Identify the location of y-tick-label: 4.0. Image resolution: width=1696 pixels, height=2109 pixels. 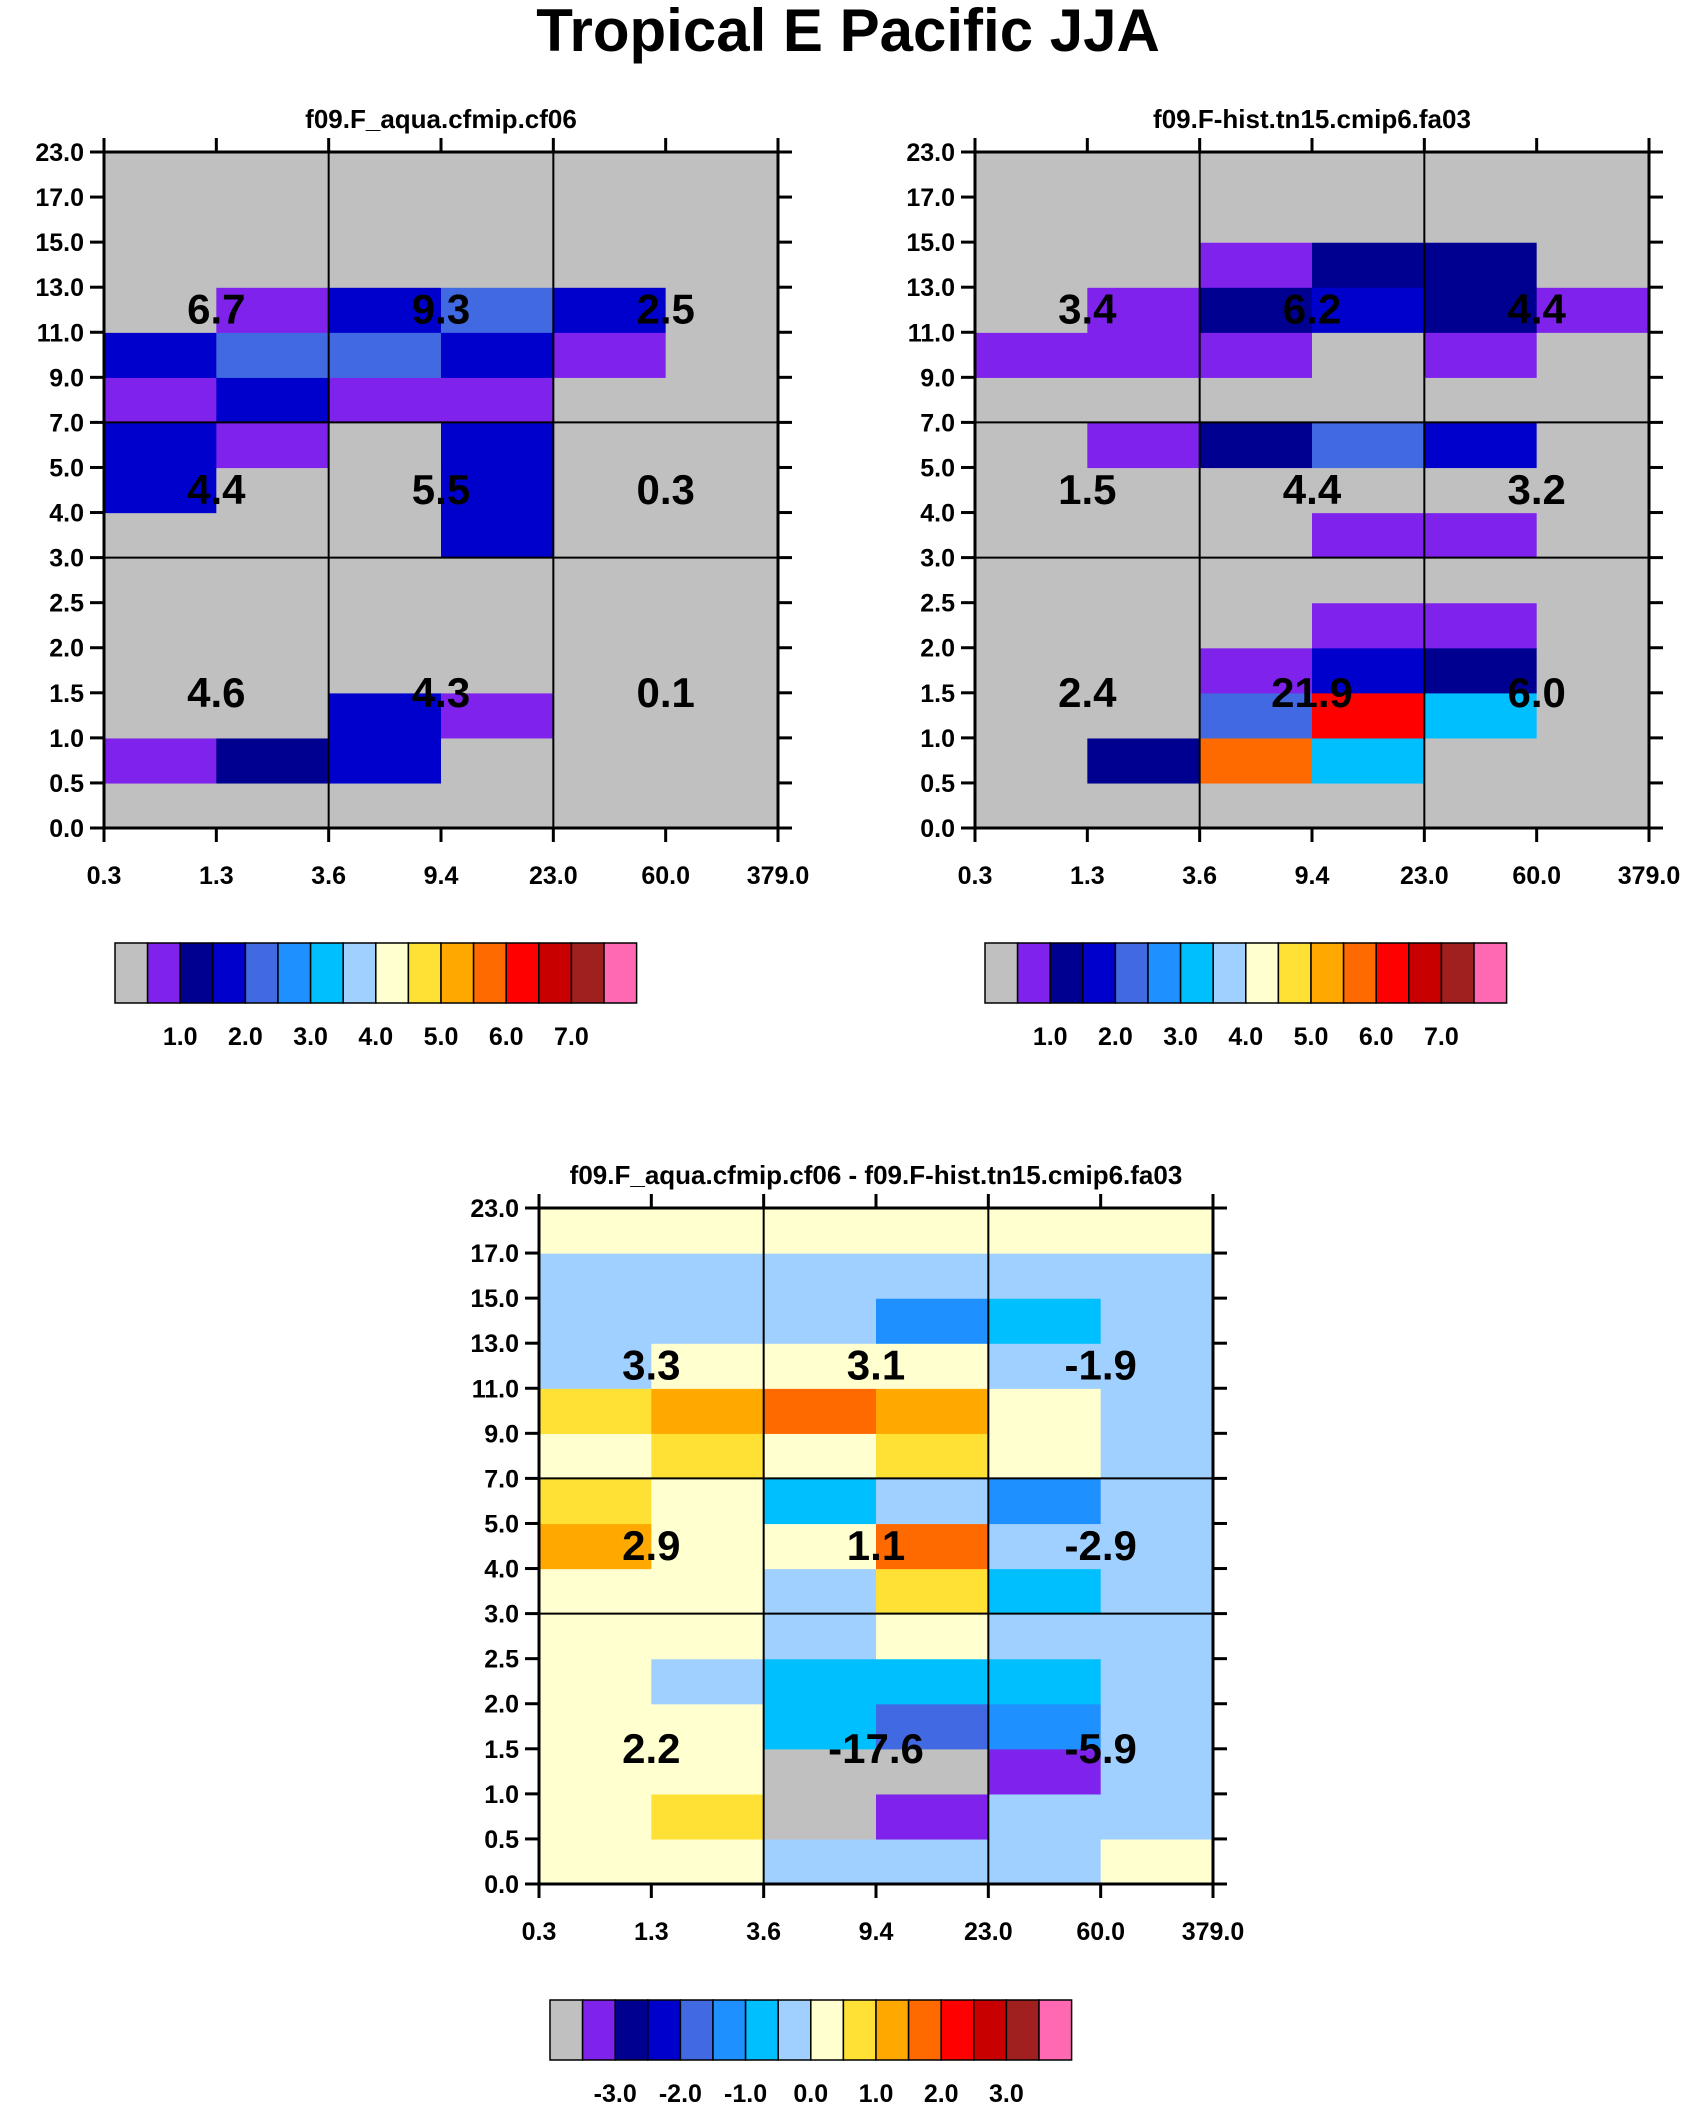
(937, 514).